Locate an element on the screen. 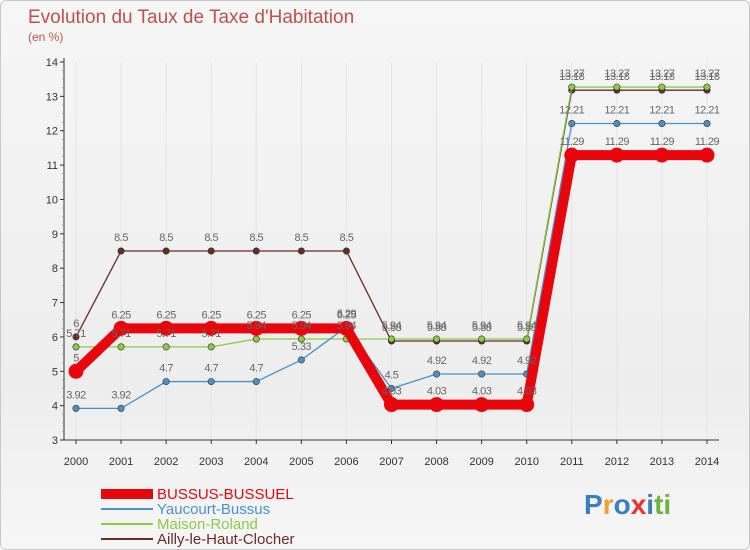 This screenshot has width=750, height=550. y-tick-label: 3 is located at coordinates (55, 441).